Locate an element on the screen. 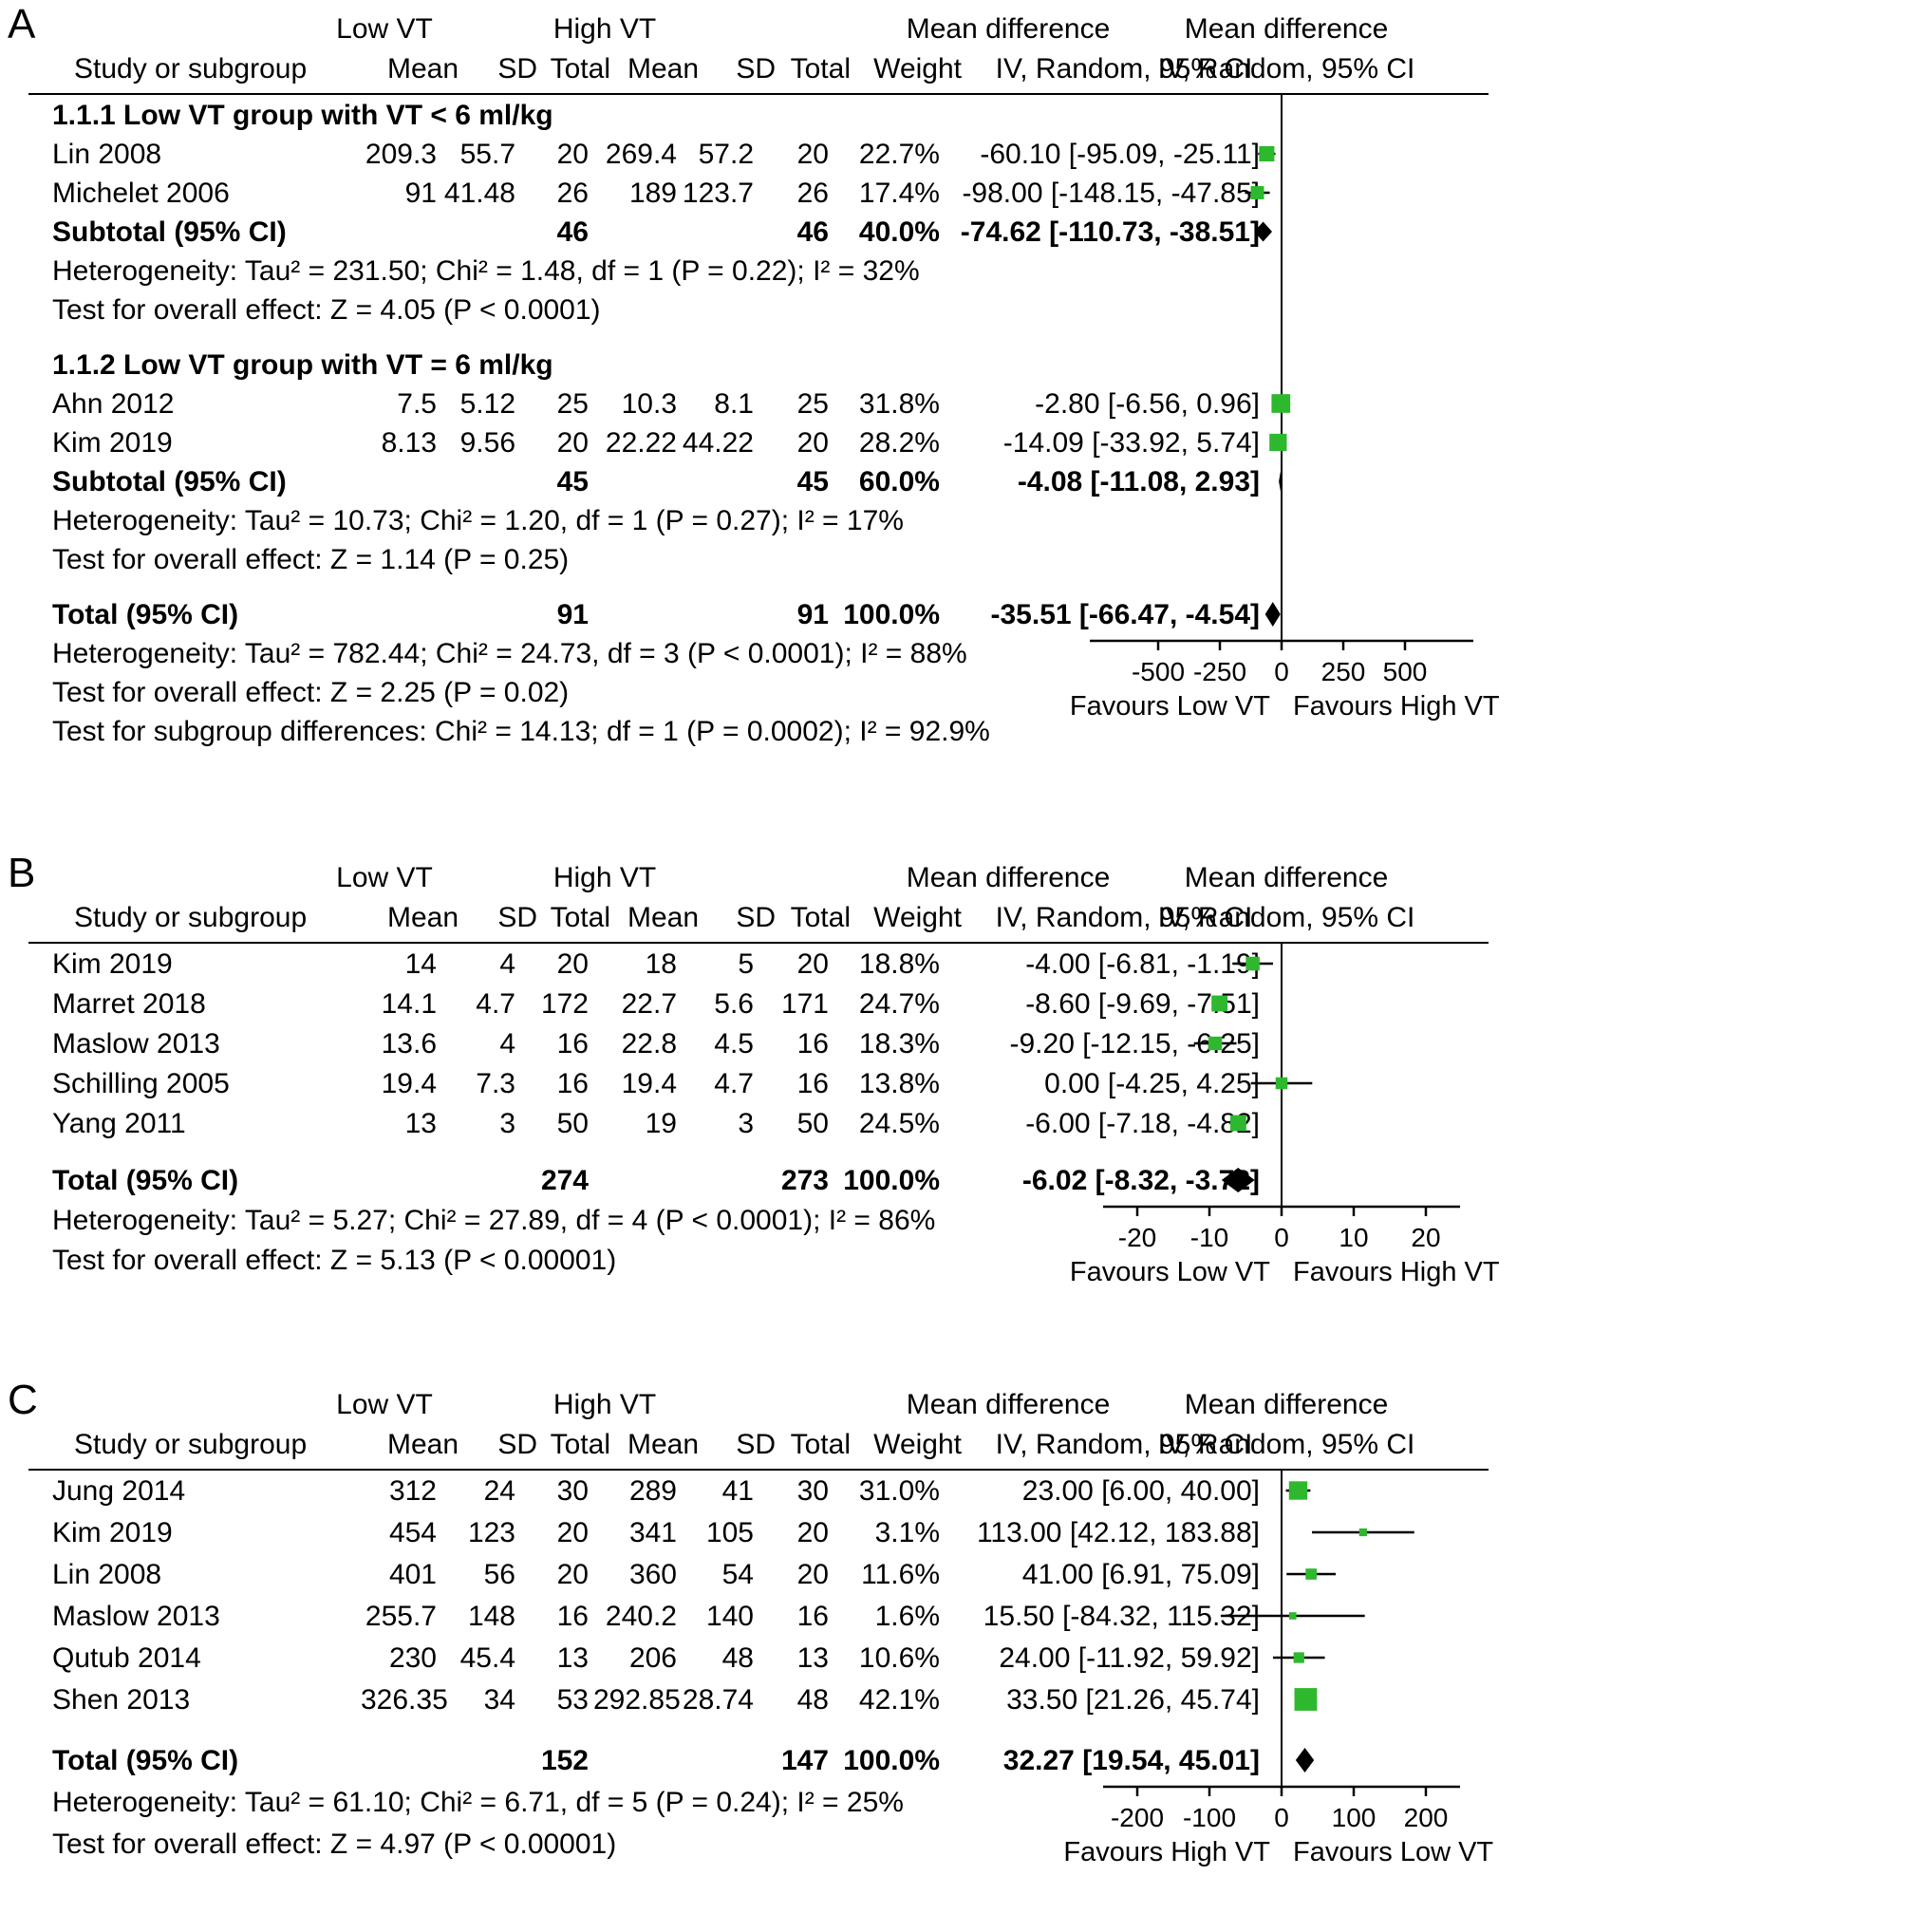 This screenshot has width=1929, height=1932. effect-square is located at coordinates (1292, 1616).